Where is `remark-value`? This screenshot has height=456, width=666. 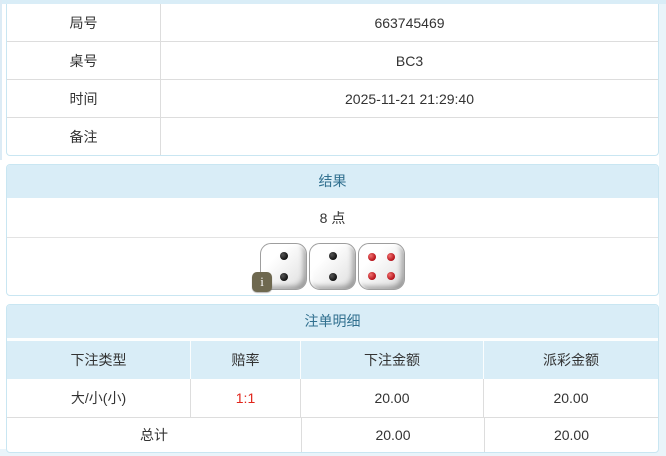 remark-value is located at coordinates (409, 136).